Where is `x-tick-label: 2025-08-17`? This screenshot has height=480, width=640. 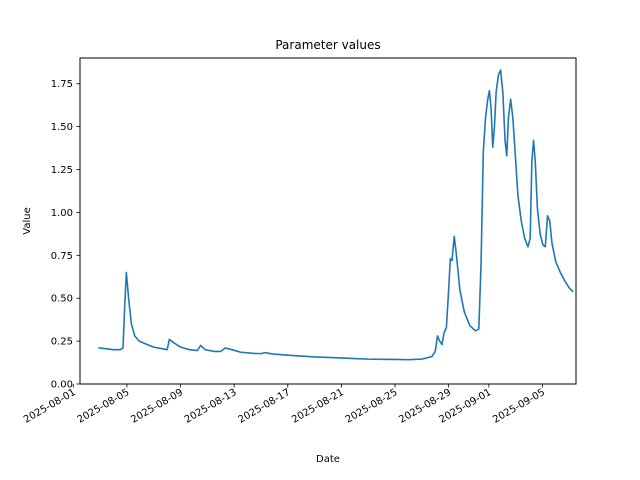
x-tick-label: 2025-08-17 is located at coordinates (264, 406).